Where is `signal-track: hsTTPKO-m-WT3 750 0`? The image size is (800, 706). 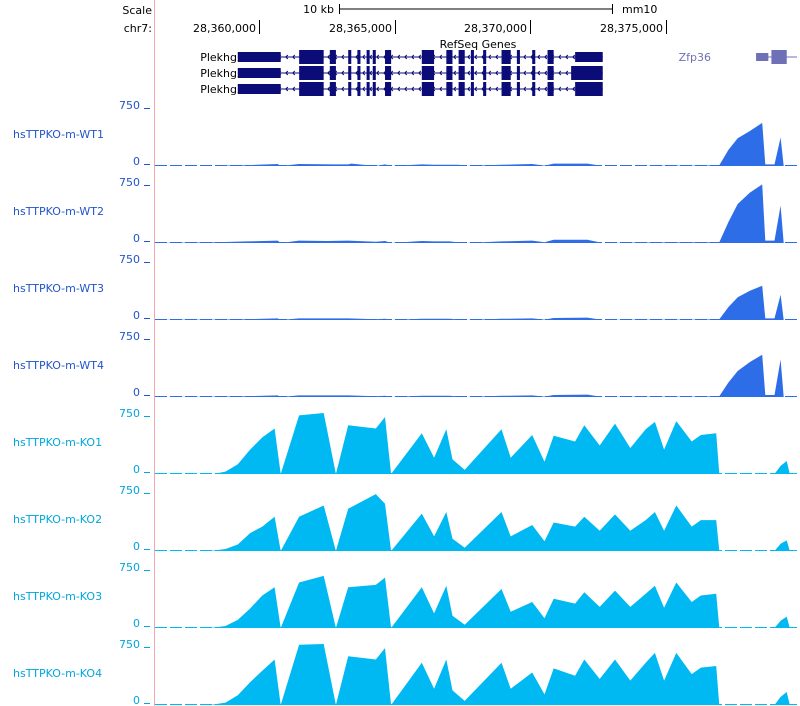
signal-track: hsTTPKO-m-WT3 750 0 is located at coordinates (406, 287).